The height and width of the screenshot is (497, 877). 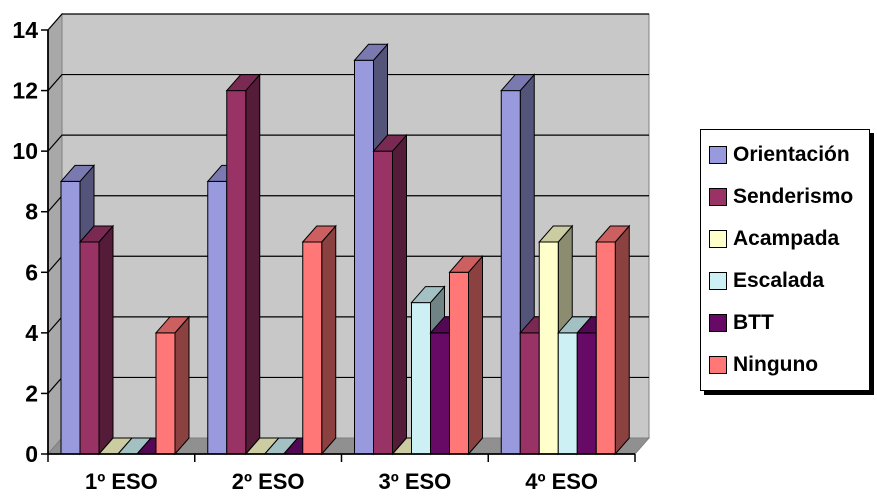 What do you see at coordinates (121, 481) in the screenshot?
I see `x-tick-label: 1º ESO` at bounding box center [121, 481].